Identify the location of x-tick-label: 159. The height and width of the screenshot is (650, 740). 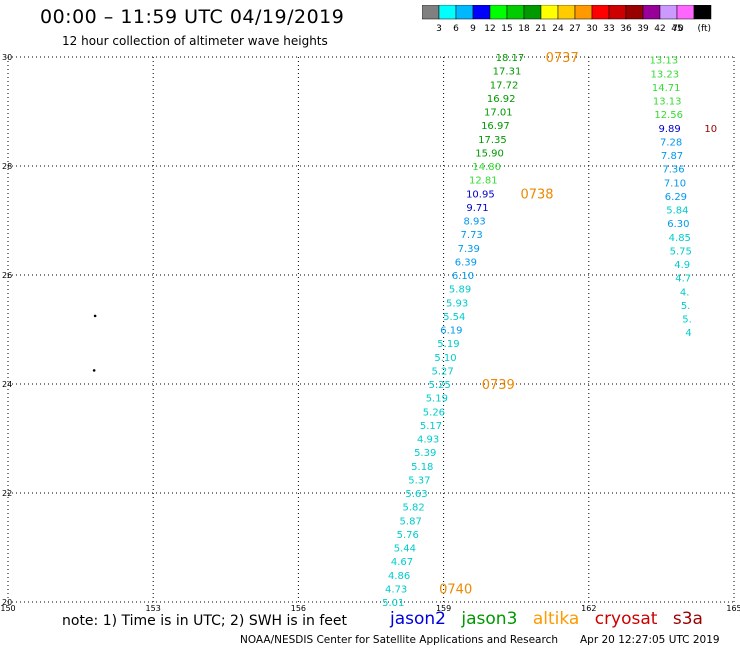
(443, 608).